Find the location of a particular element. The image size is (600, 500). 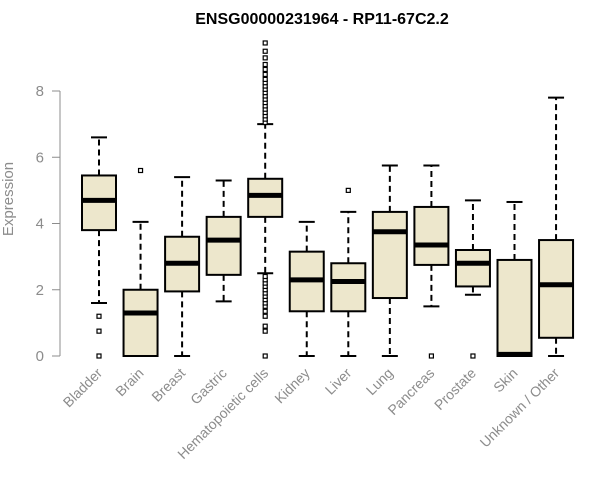

y-tick-label: 0 is located at coordinates (40, 356).